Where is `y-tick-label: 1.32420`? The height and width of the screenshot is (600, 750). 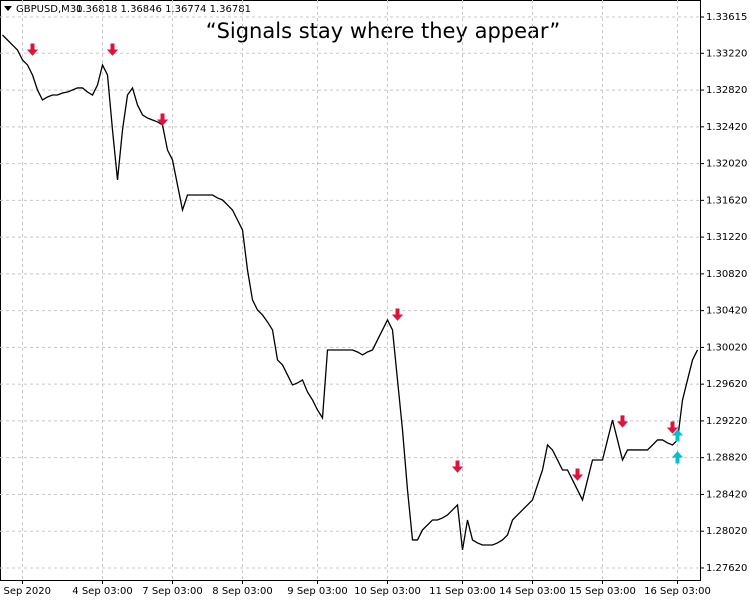
y-tick-label: 1.32420 is located at coordinates (726, 127).